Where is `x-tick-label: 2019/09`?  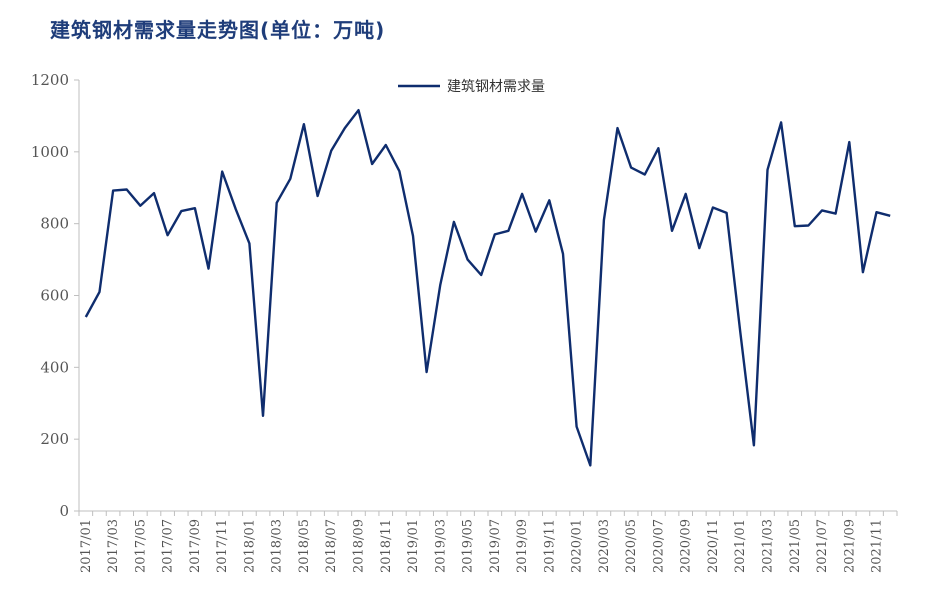 x-tick-label: 2019/09 is located at coordinates (522, 546).